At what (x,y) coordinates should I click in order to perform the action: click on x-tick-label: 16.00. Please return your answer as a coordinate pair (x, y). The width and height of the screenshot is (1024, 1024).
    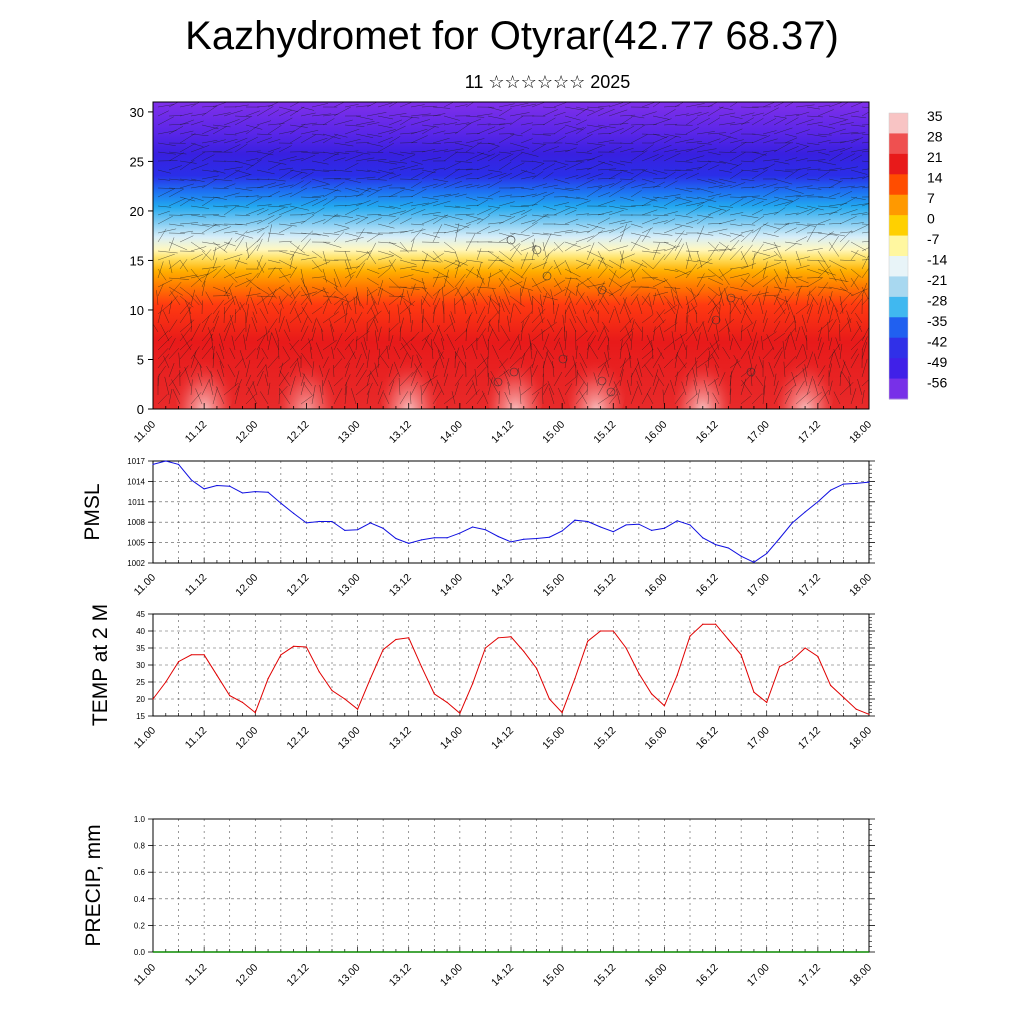
    Looking at the image, I should click on (655, 585).